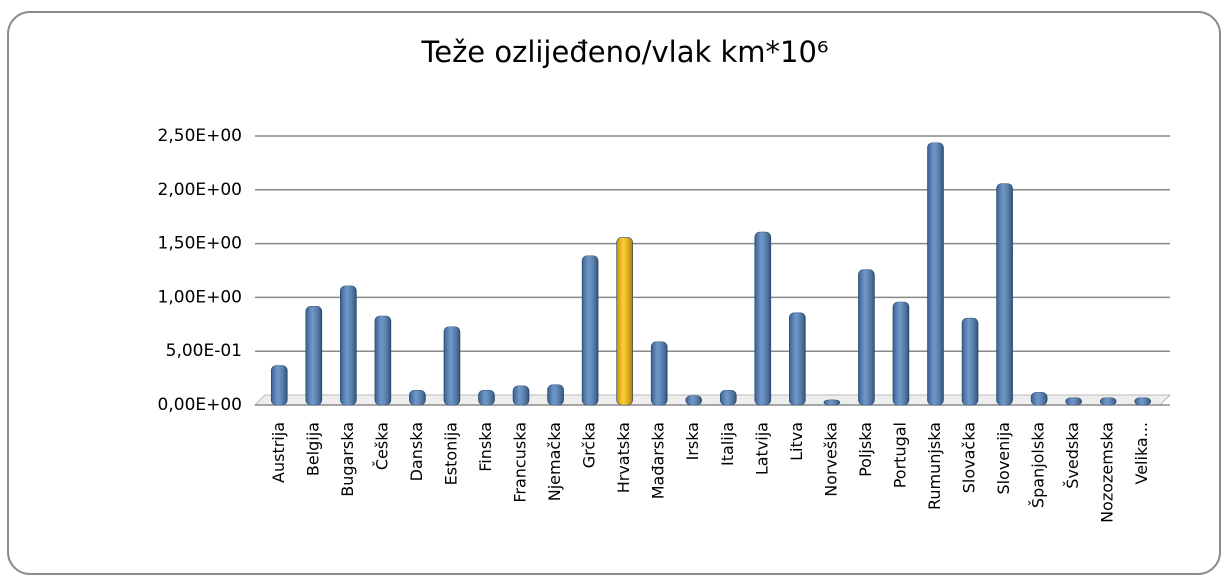 The image size is (1228, 585). I want to click on x-tick-label: Francuska, so click(520, 462).